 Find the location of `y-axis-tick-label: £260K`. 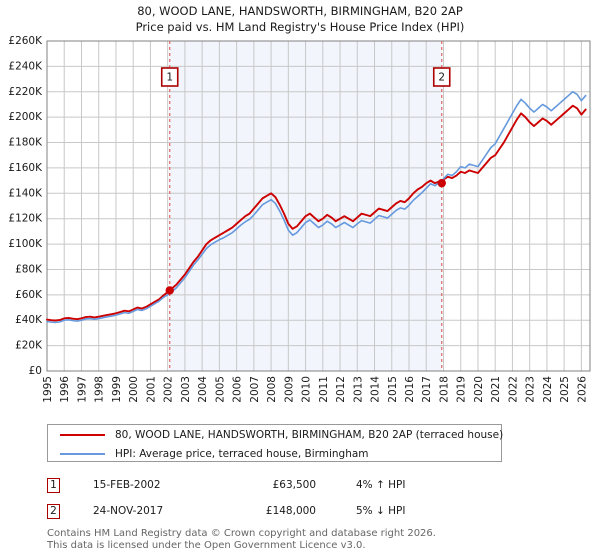

y-axis-tick-label: £260K is located at coordinates (25, 41).